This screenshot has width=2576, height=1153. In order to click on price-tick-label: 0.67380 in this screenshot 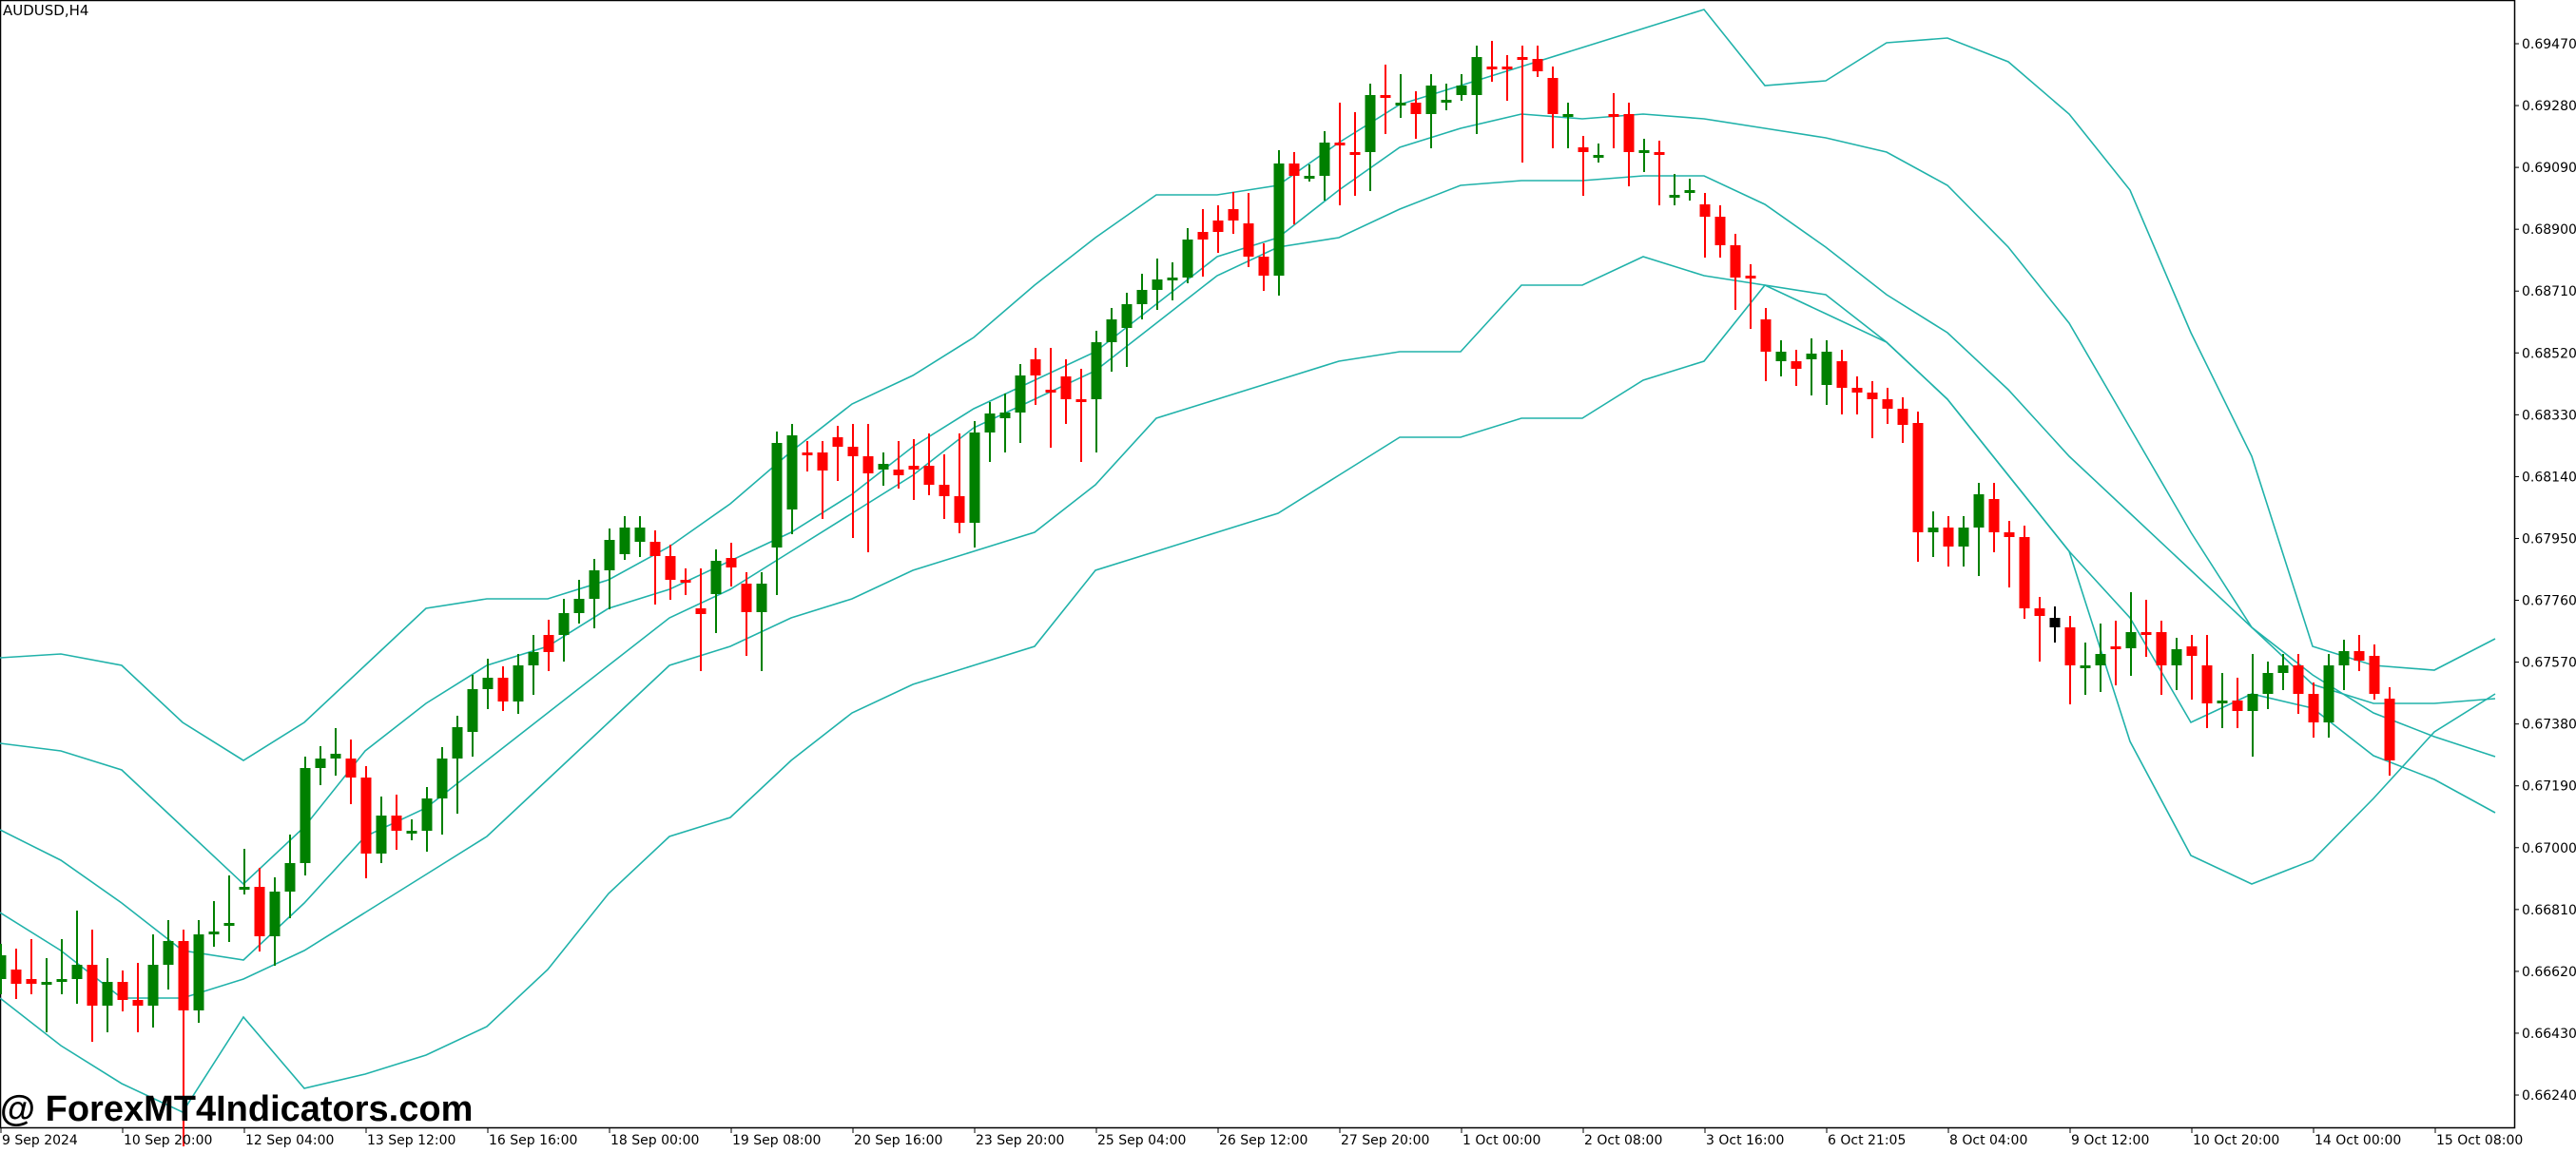, I will do `click(2549, 726)`.